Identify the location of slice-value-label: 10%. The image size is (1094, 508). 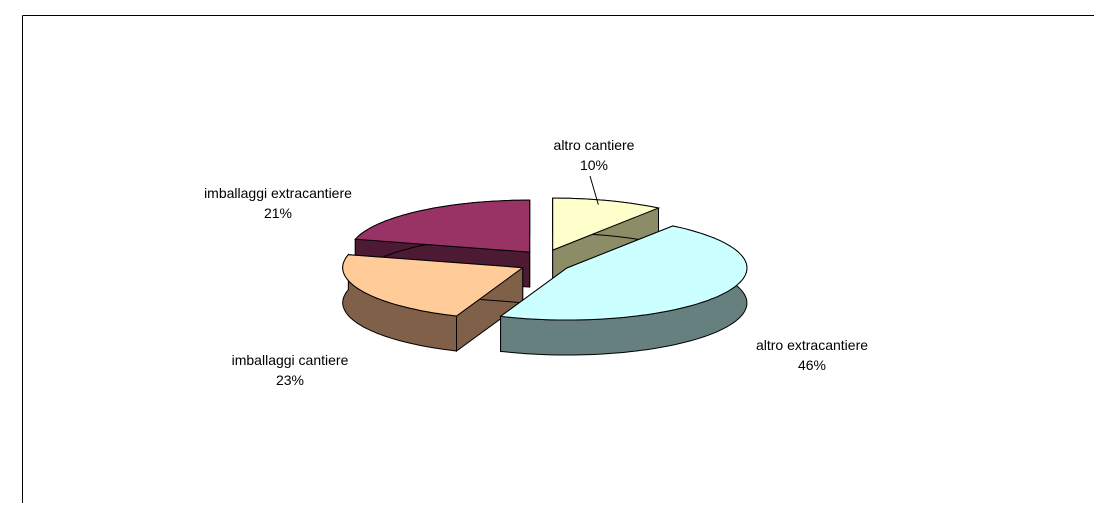
(594, 165).